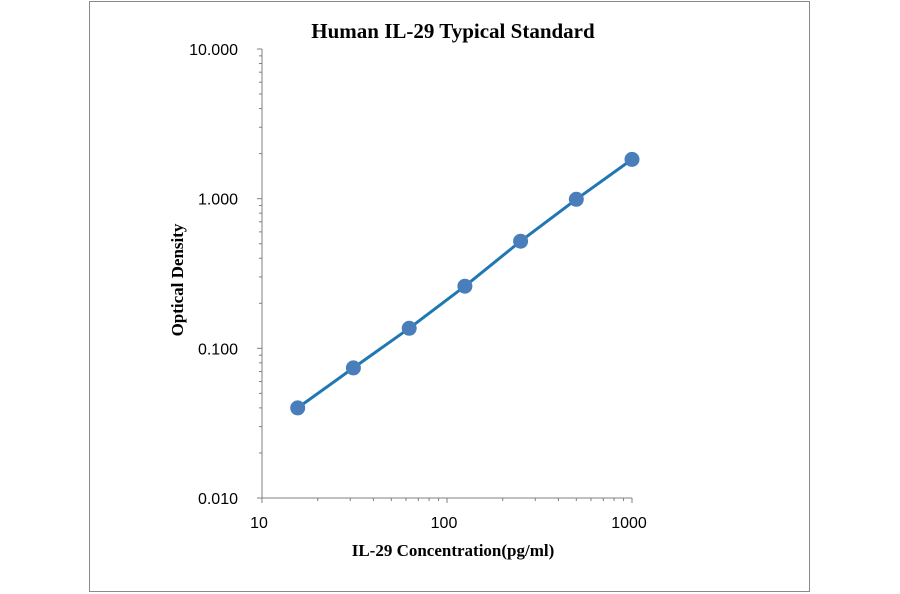 The height and width of the screenshot is (594, 900). What do you see at coordinates (225, 275) in the screenshot?
I see `y-axis-ticks: 10.000 1.000 0.100 0.010` at bounding box center [225, 275].